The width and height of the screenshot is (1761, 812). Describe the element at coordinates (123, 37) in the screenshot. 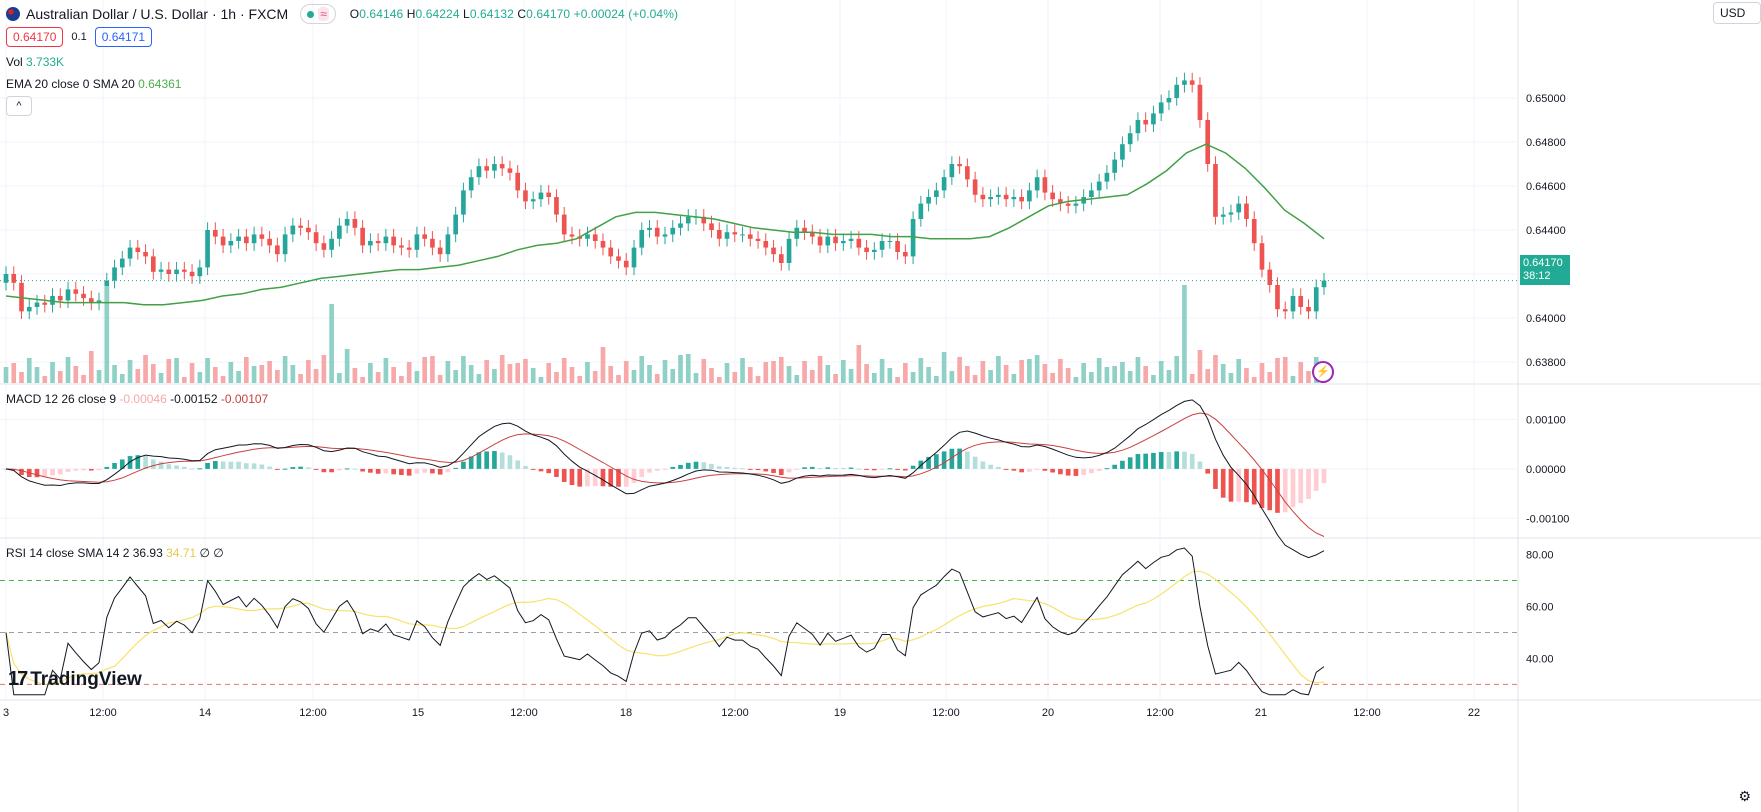

I see `buy-button: 0.64171` at that location.